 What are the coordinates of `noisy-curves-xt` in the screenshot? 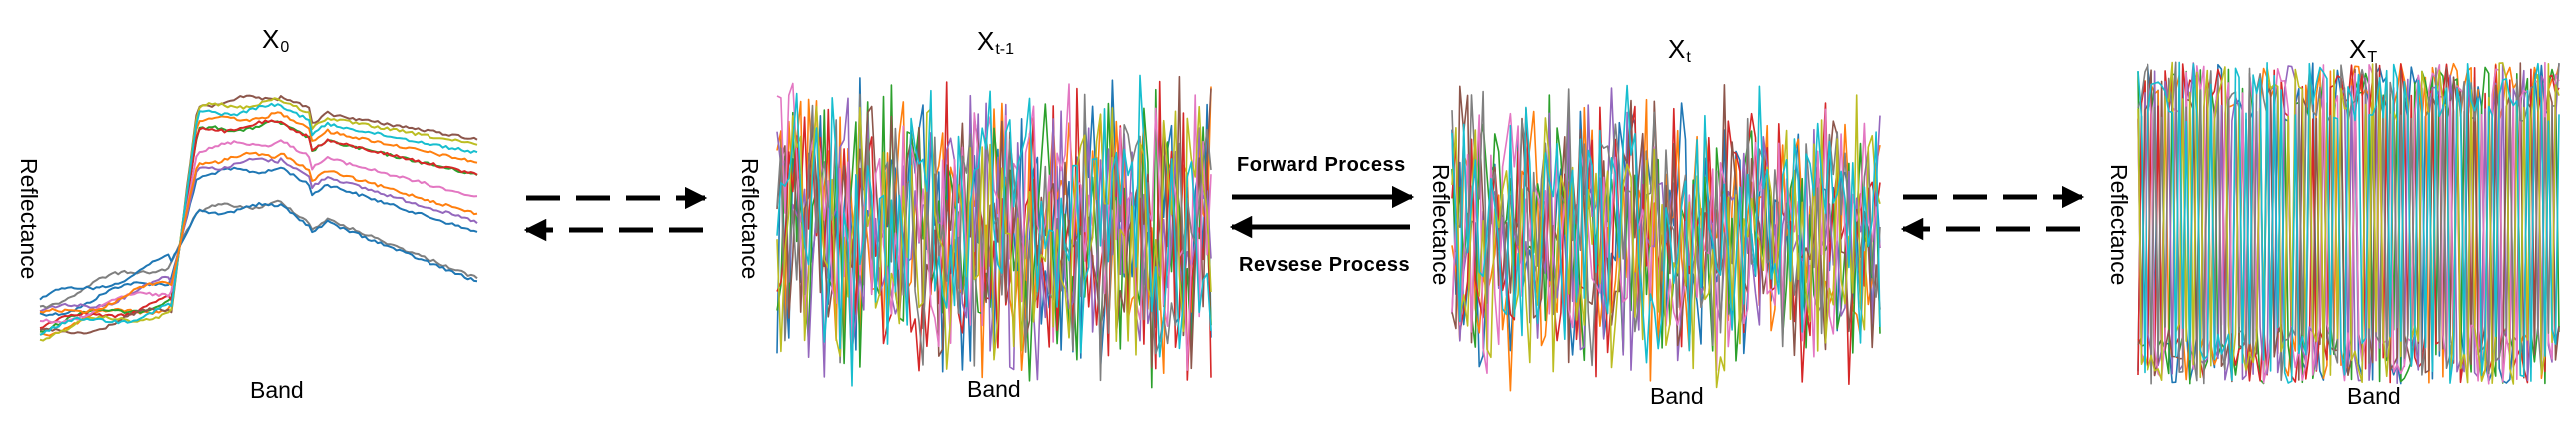 It's located at (1666, 238).